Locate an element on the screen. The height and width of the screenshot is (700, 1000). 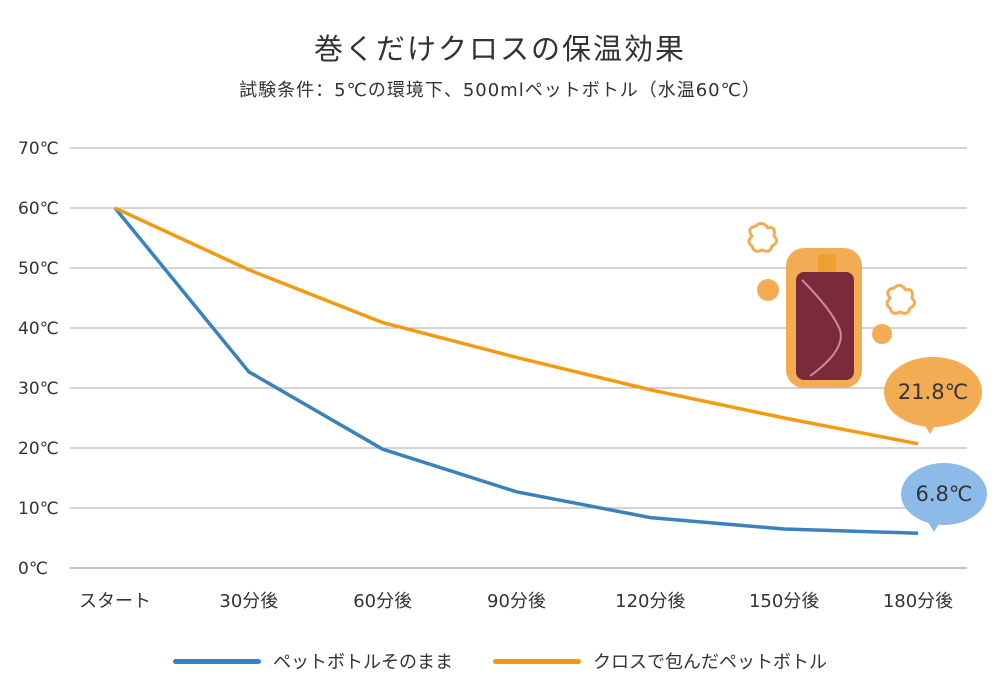
x-tick-label: 120分後 is located at coordinates (650, 601).